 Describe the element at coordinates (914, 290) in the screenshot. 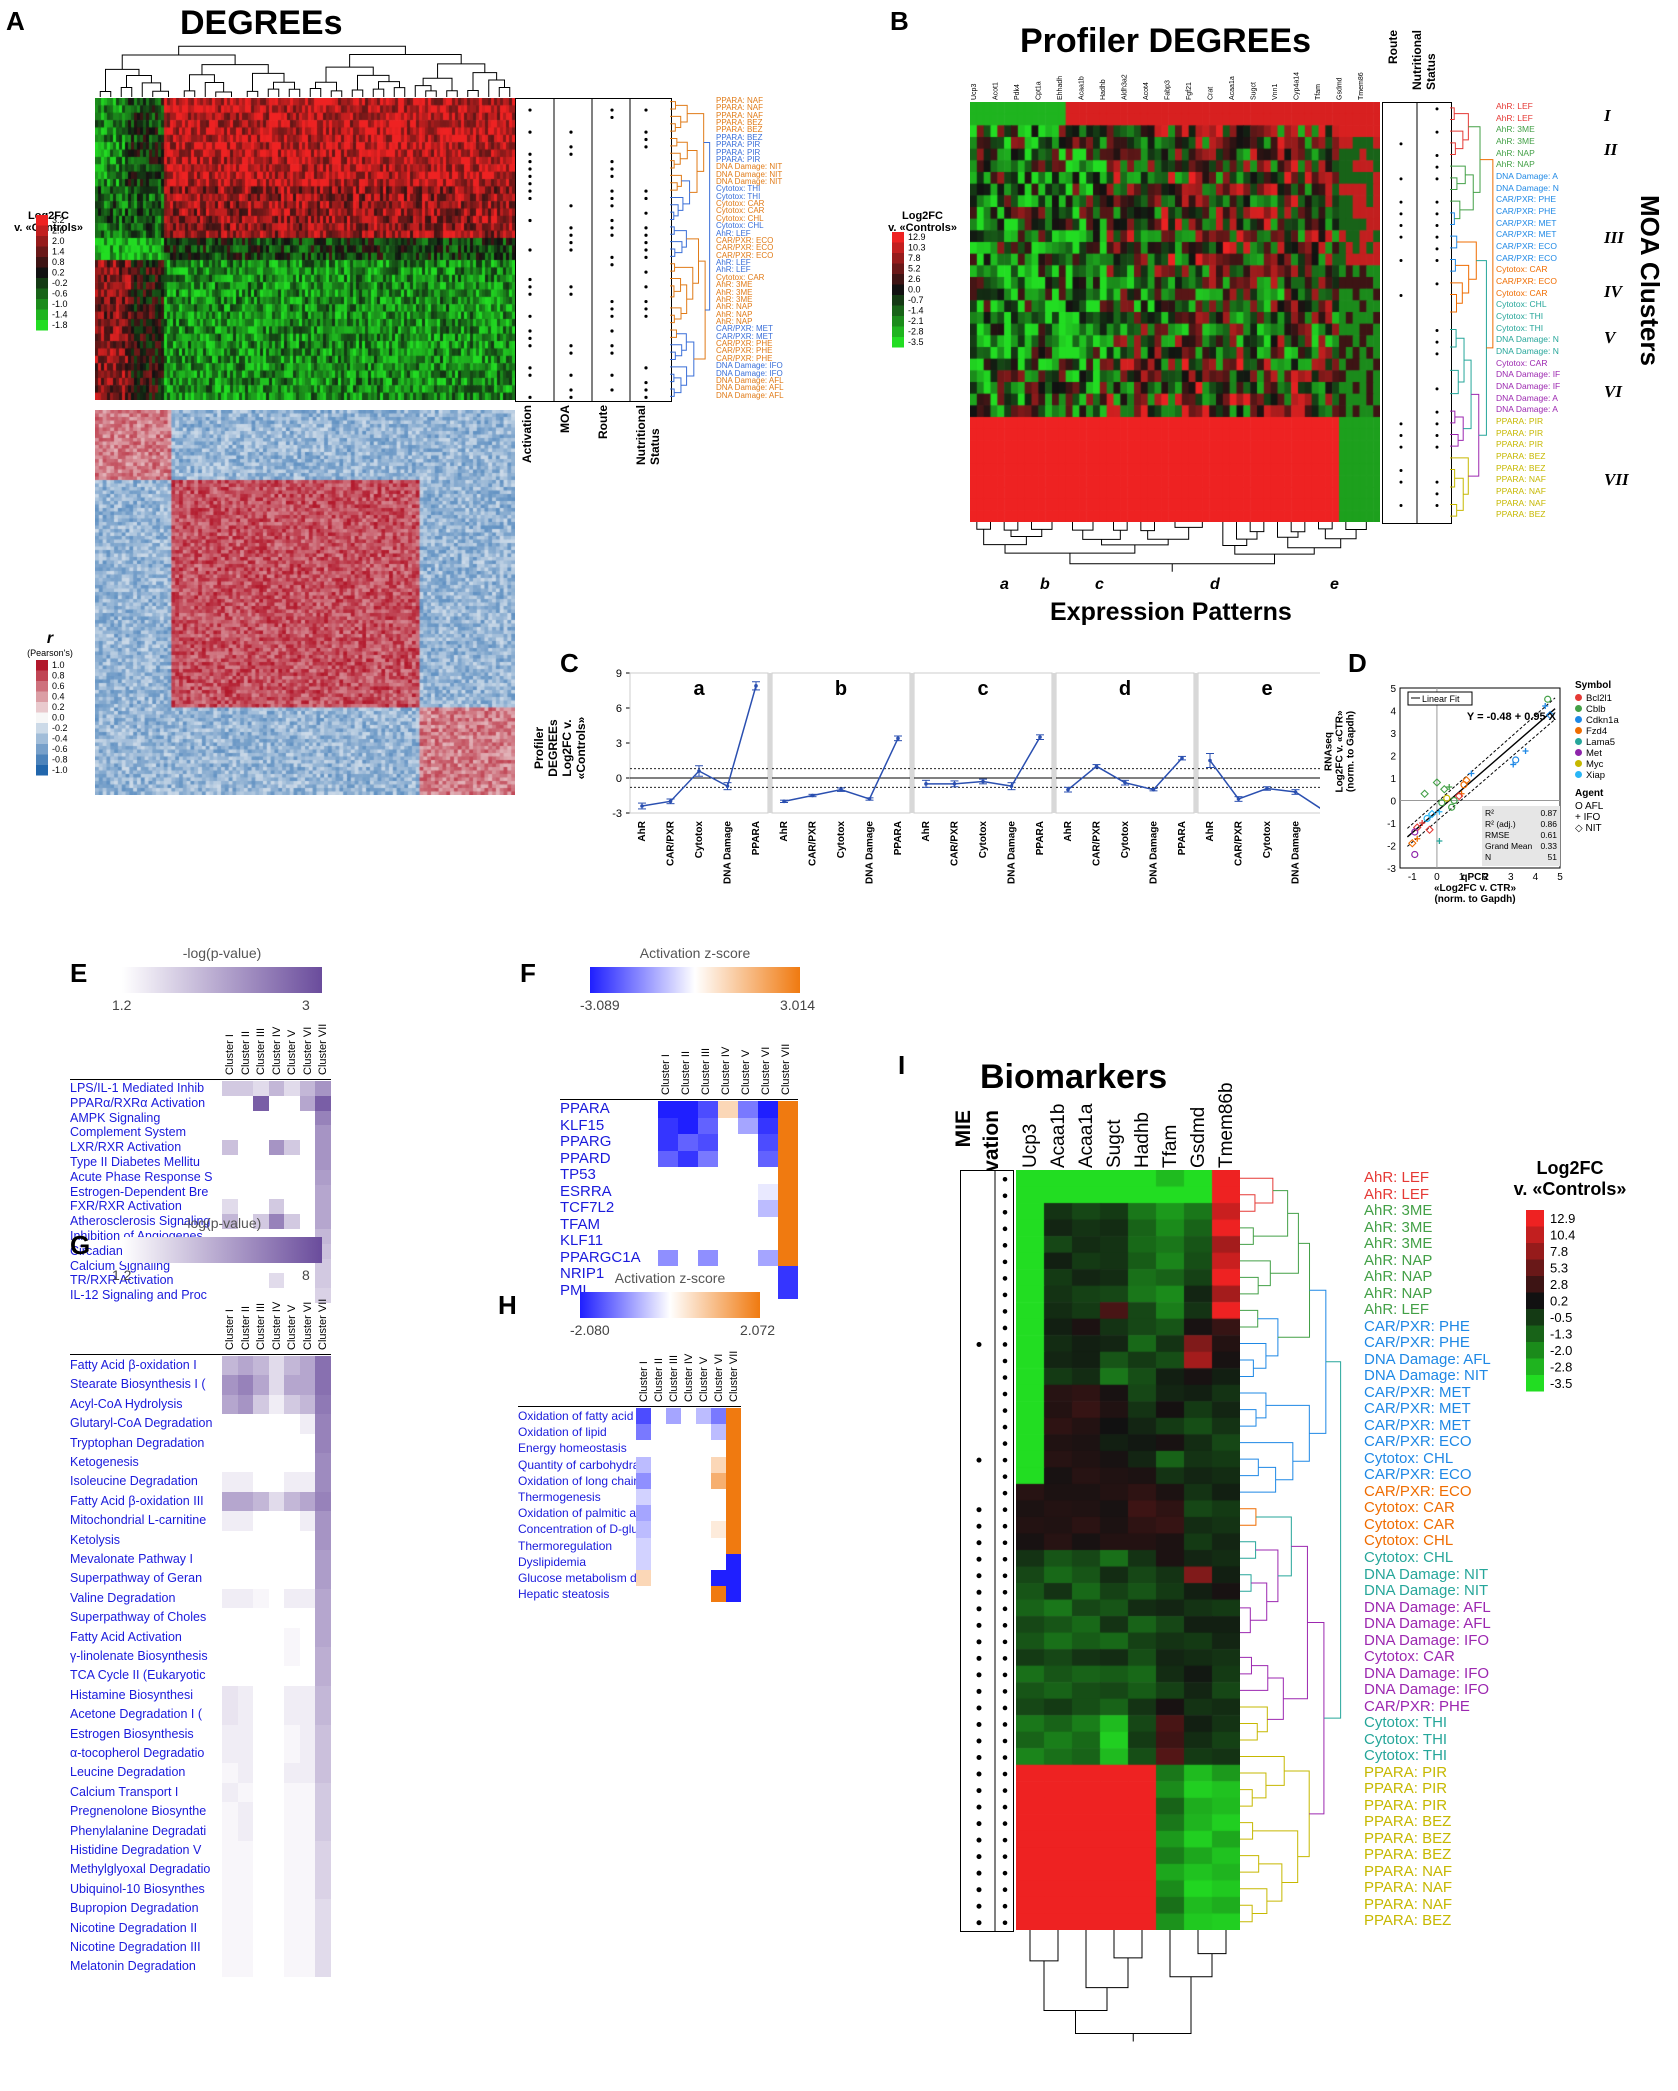

I see `legend-tick: 0.0` at that location.